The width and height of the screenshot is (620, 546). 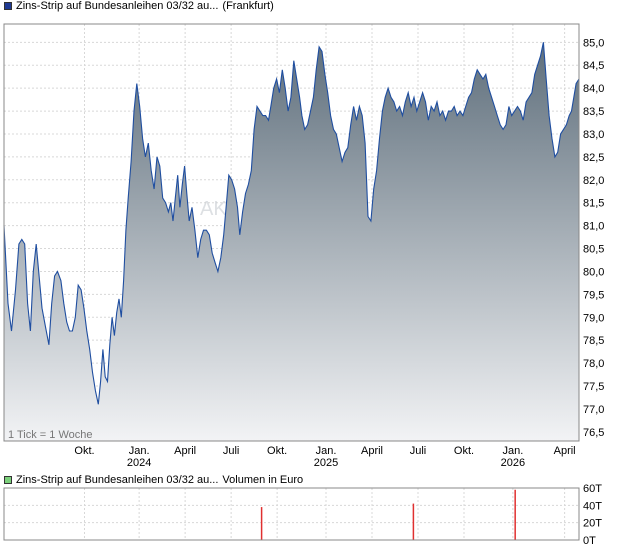 What do you see at coordinates (139, 463) in the screenshot?
I see `price-x-year-label: 2024` at bounding box center [139, 463].